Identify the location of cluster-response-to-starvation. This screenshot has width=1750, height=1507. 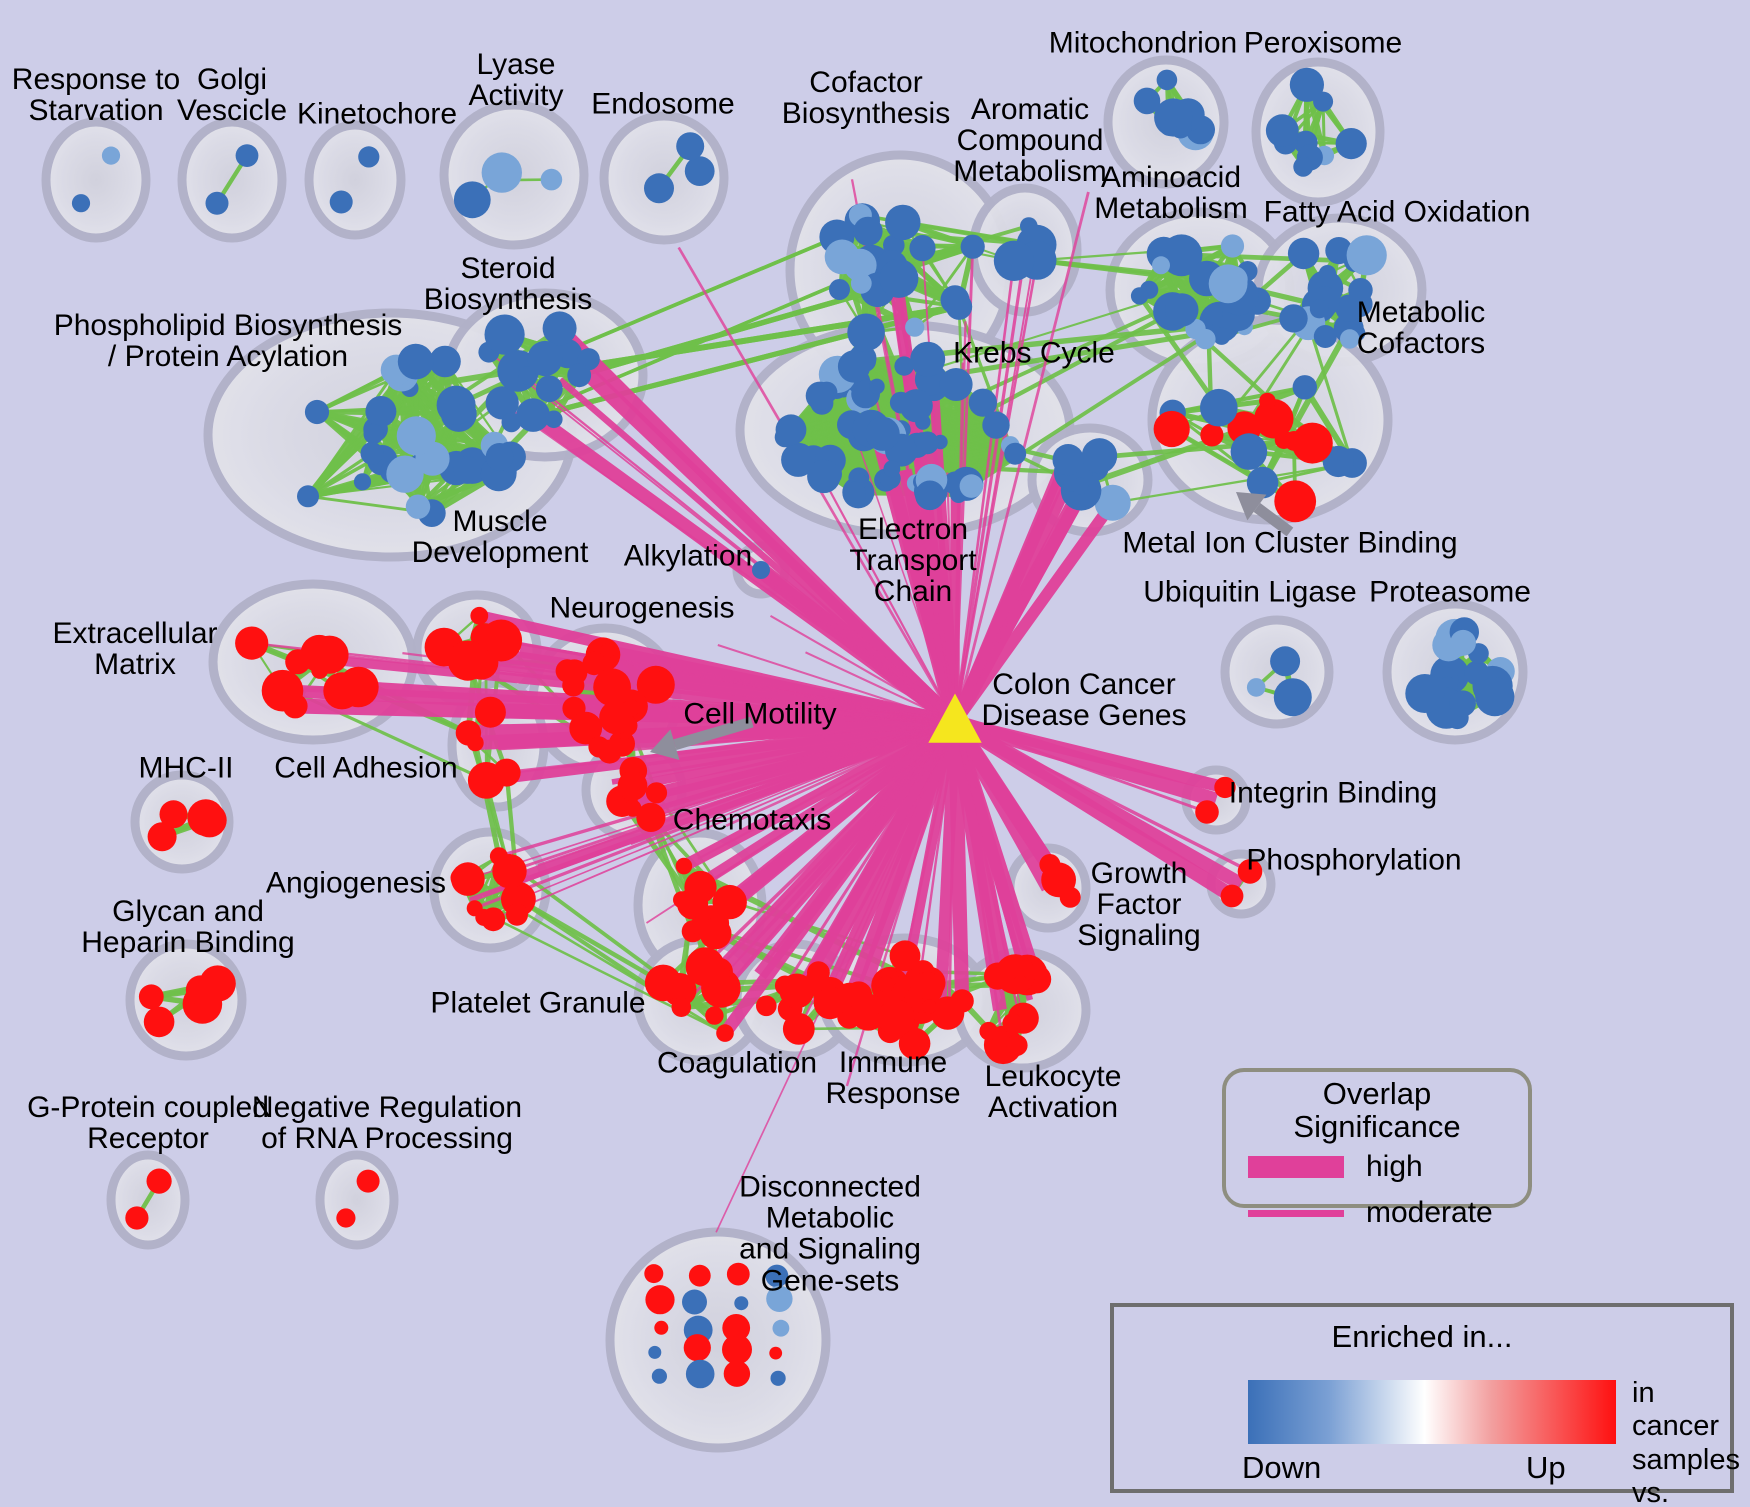
(96, 180).